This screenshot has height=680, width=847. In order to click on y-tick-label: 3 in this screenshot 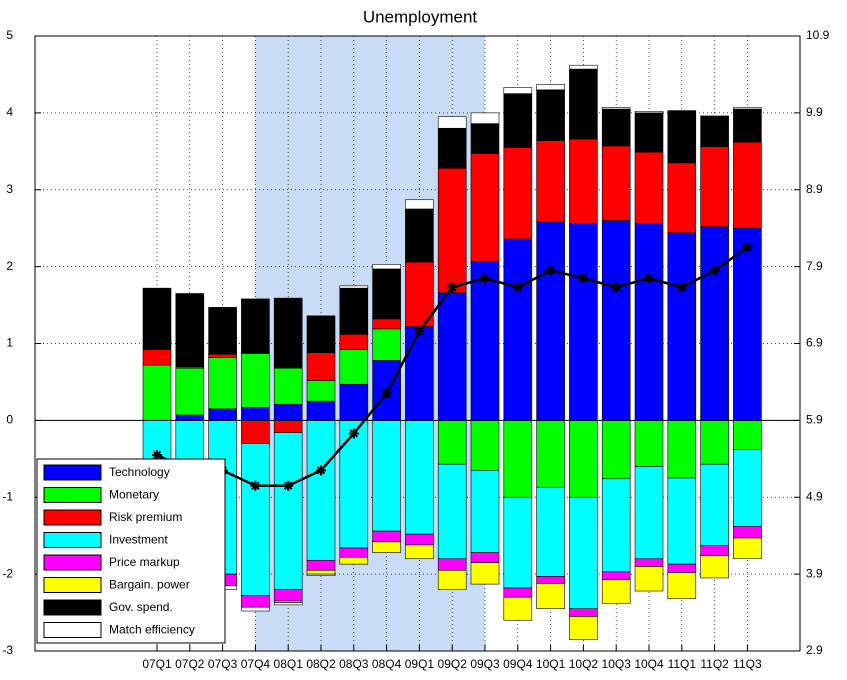, I will do `click(9, 189)`.